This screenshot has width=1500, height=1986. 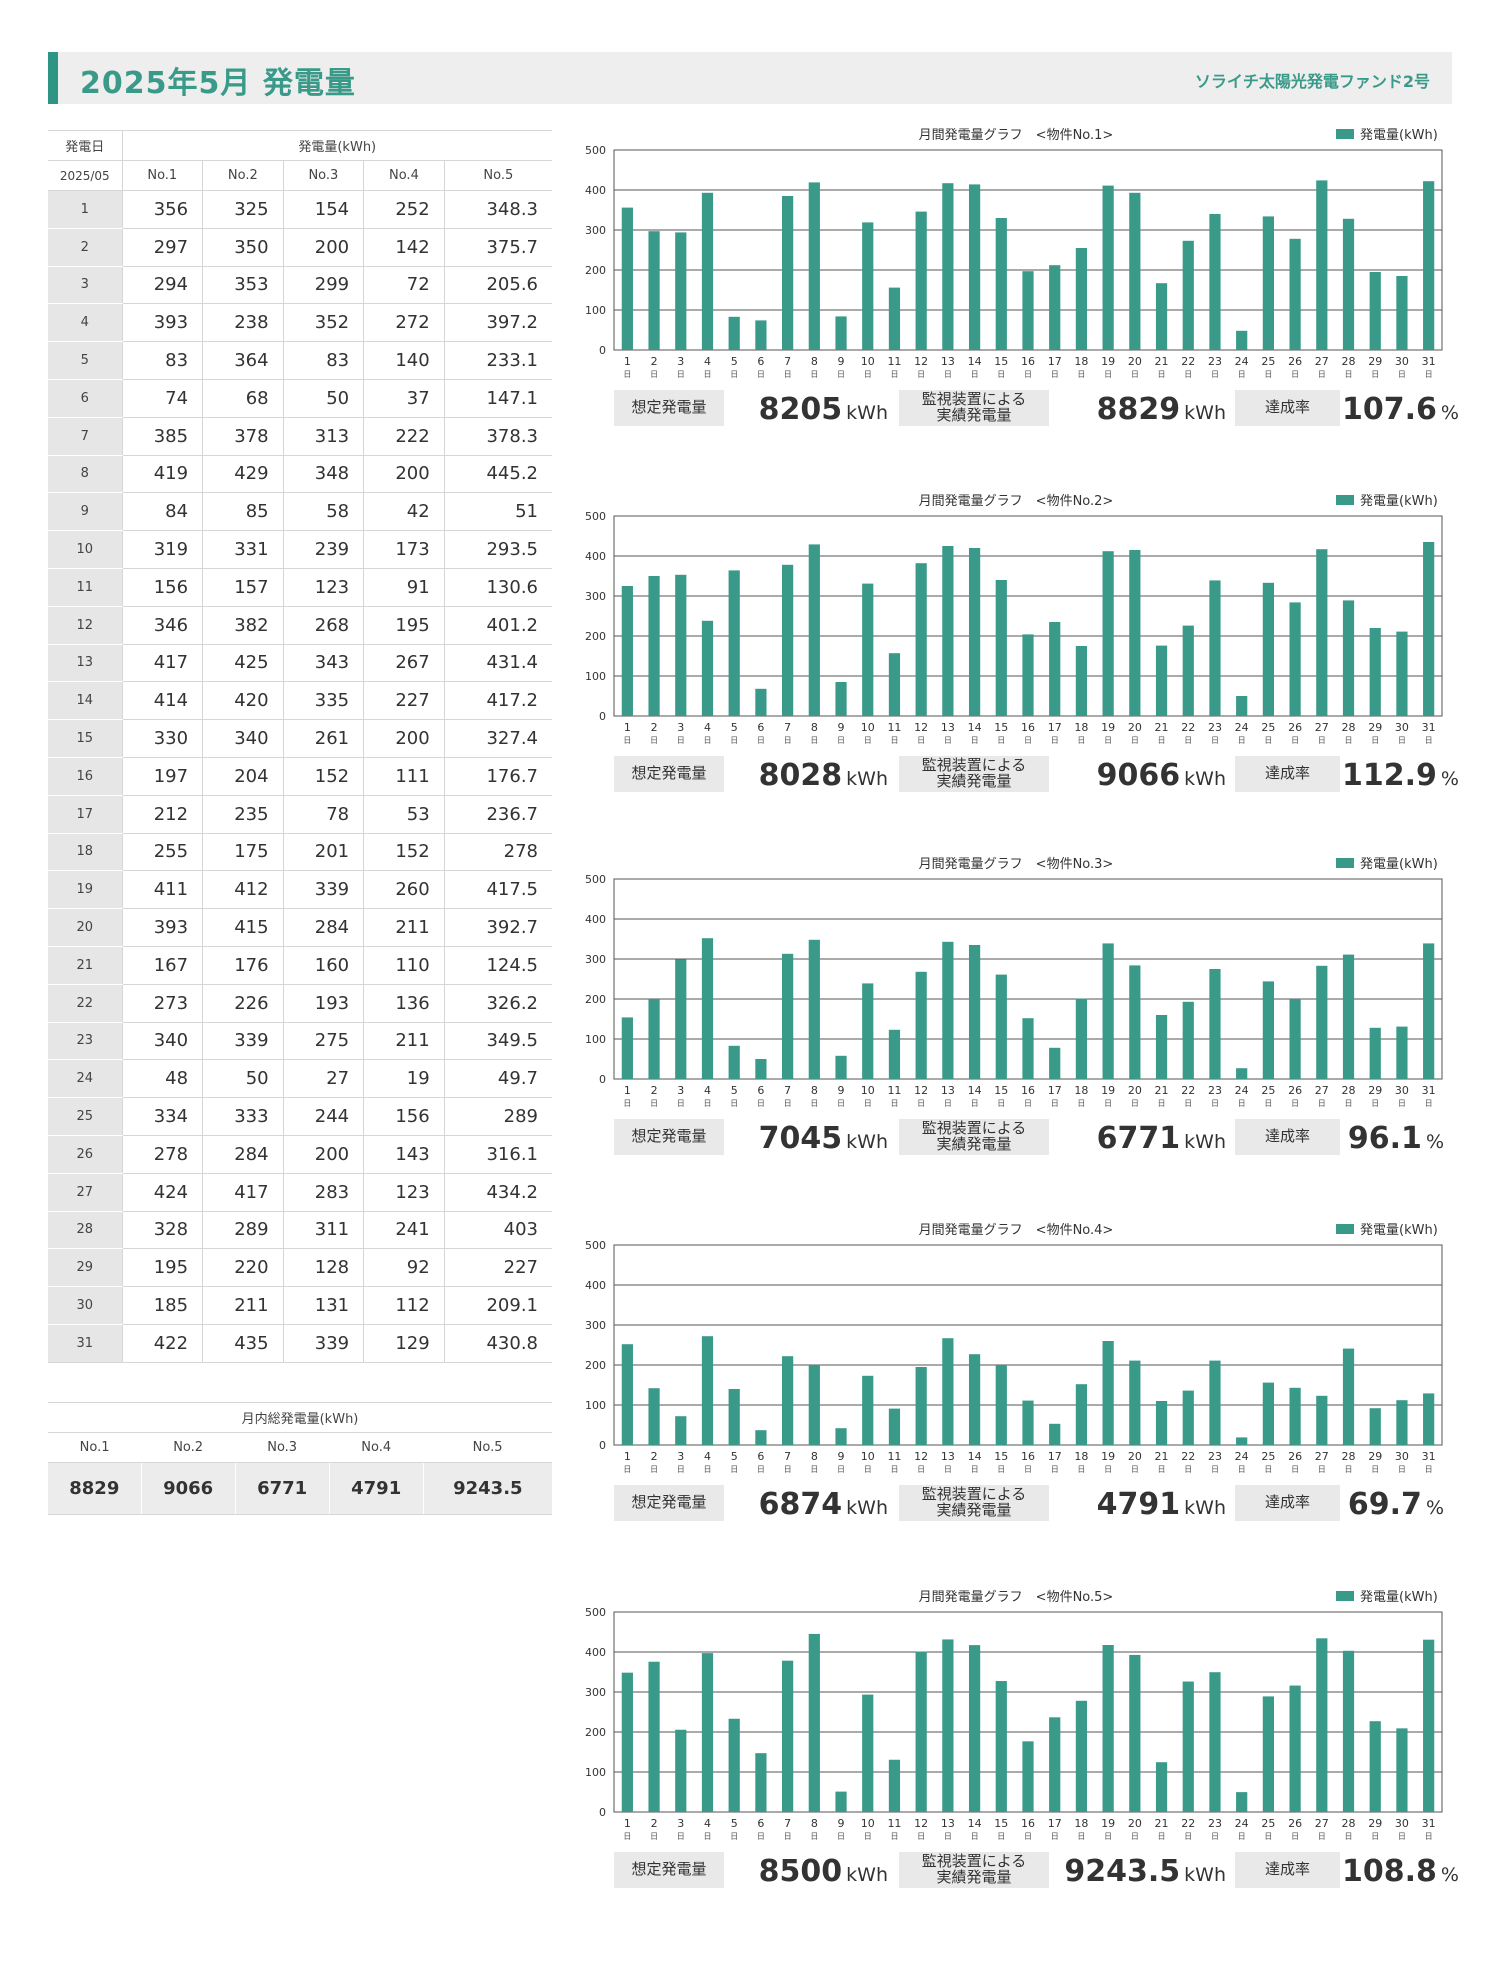 I want to click on value-cell: 346, so click(x=162, y=625).